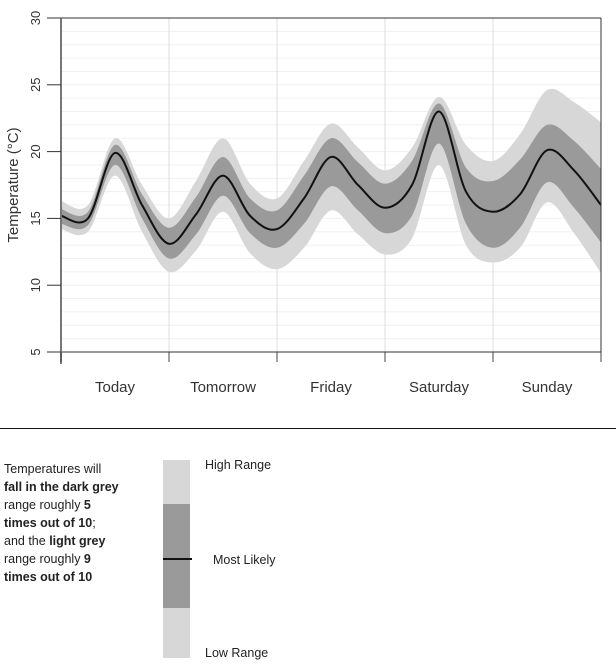  Describe the element at coordinates (331, 387) in the screenshot. I see `x-label-friday: Friday` at that location.